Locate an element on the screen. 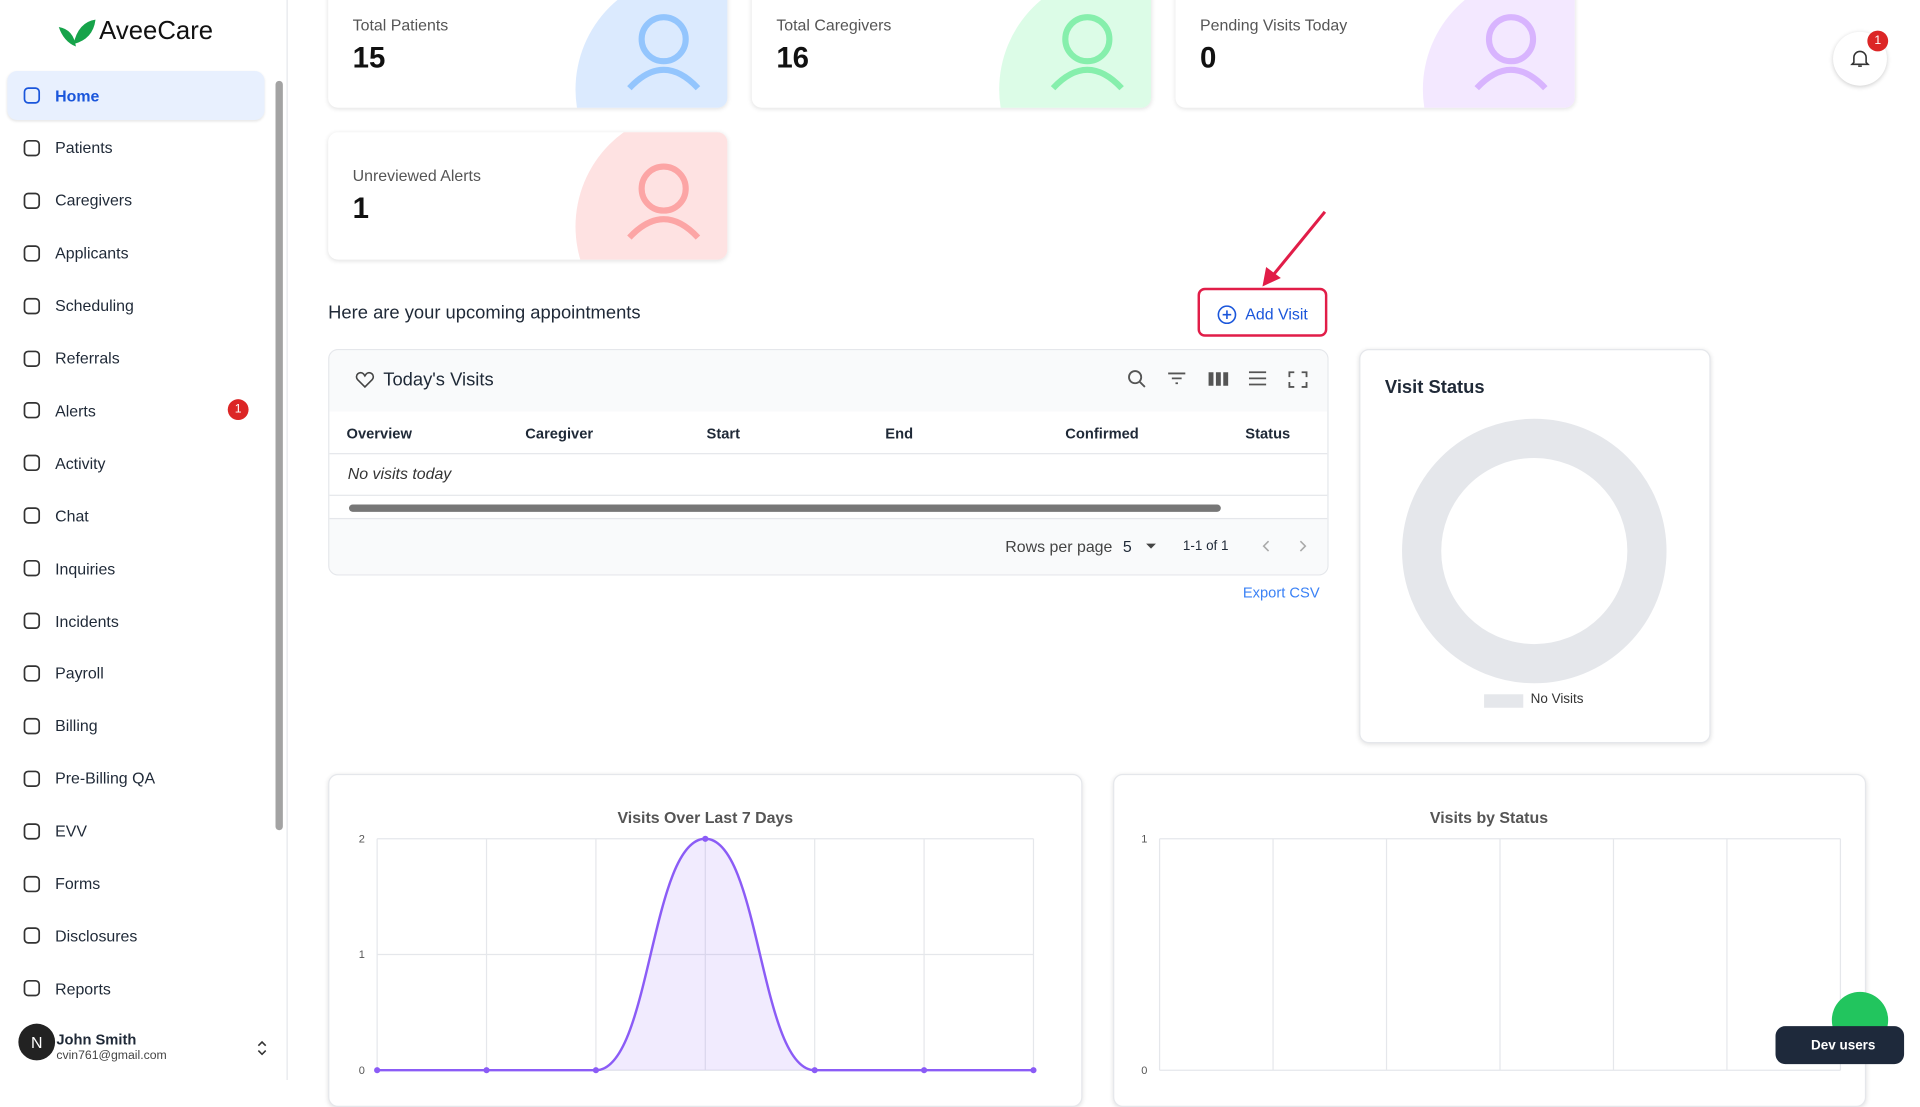  nav-item: Home is located at coordinates (136, 96).